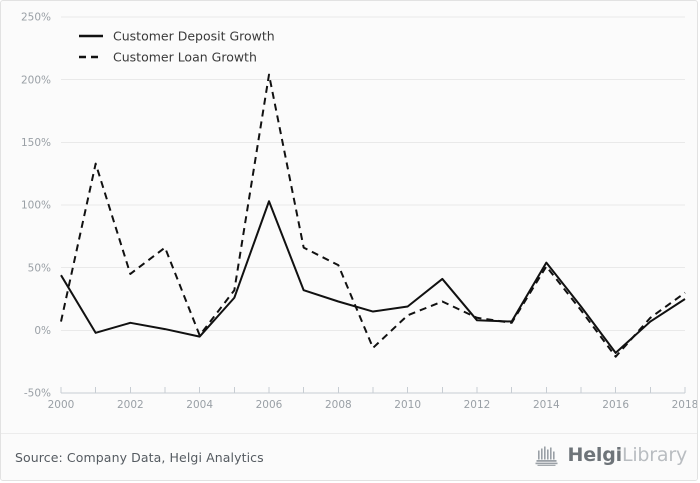 The width and height of the screenshot is (700, 483). What do you see at coordinates (36, 18) in the screenshot?
I see `y-axis-tick-label: 250%` at bounding box center [36, 18].